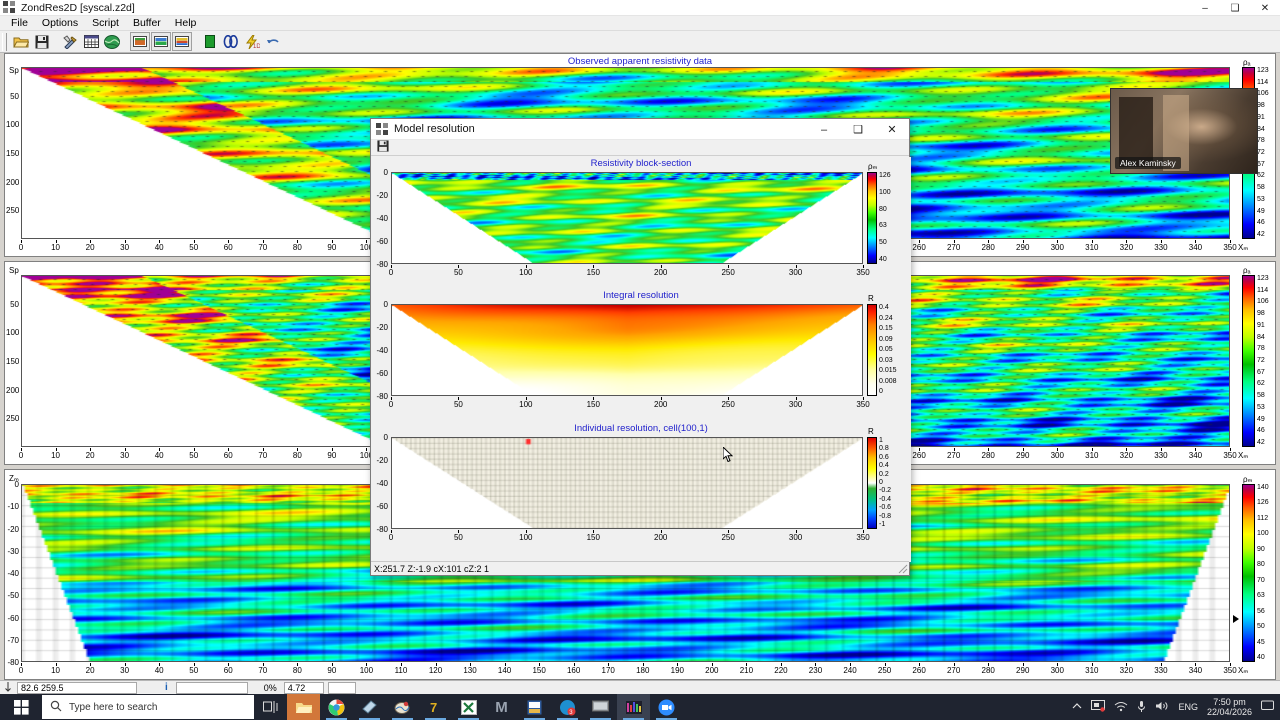 The width and height of the screenshot is (1280, 720). Describe the element at coordinates (13, 529) in the screenshot. I see `y-tick-label: -20` at that location.